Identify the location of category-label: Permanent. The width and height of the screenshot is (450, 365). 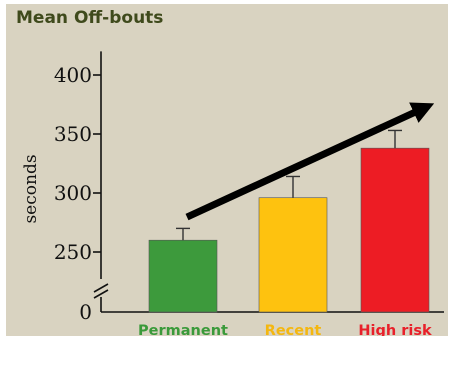
(183, 329).